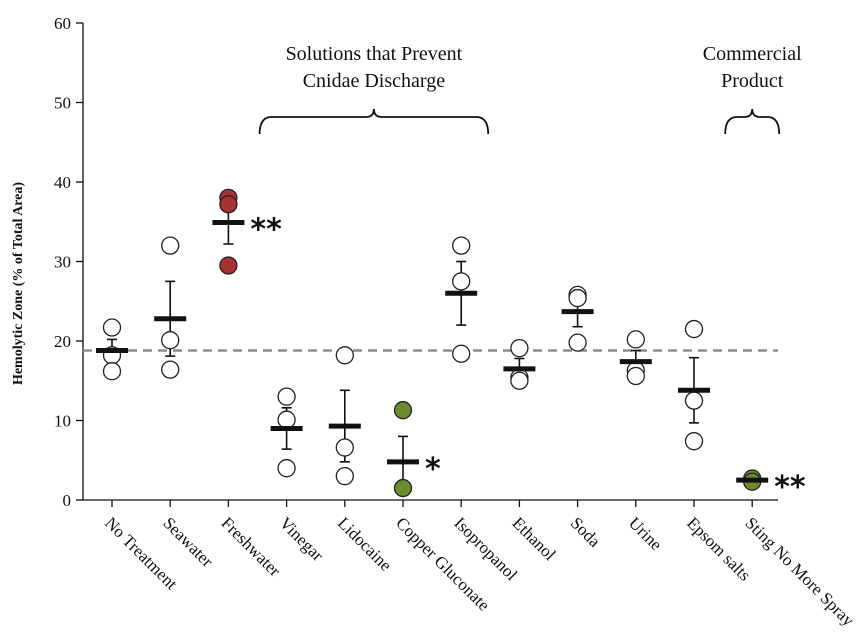  What do you see at coordinates (18, 283) in the screenshot?
I see `y-axis-title: Hemolytic Zone (% of Total Area)` at bounding box center [18, 283].